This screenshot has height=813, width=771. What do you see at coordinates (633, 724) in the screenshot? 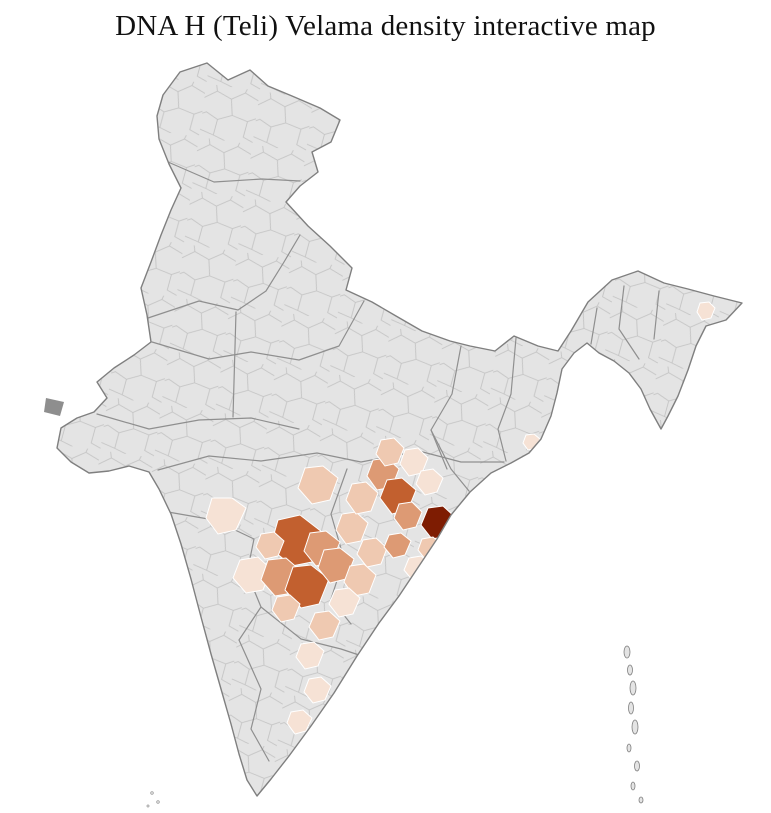
I see `andaman-nicobar-islands` at bounding box center [633, 724].